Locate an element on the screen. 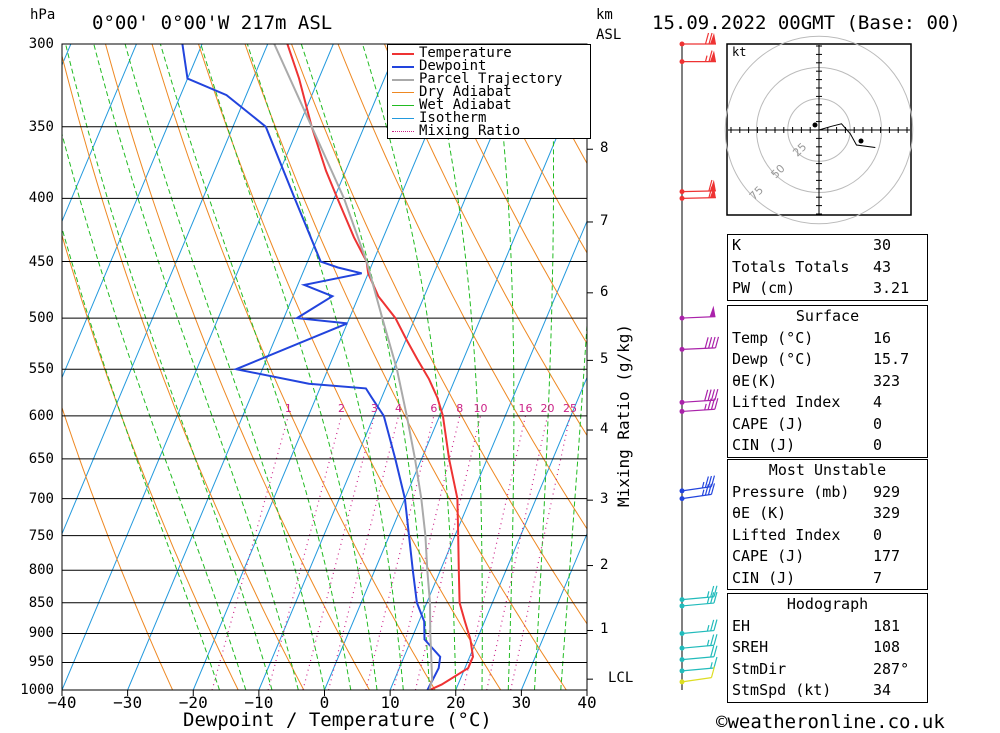 Image resolution: width=1000 pixels, height=733 pixels. most-unstable-row: CAPE (J) 177 is located at coordinates (816, 556).